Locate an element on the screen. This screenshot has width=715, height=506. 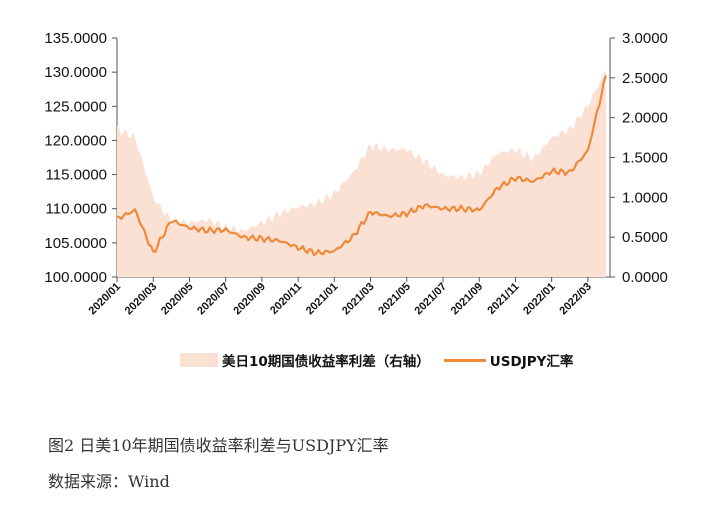
legend-line-swatch is located at coordinates (464, 360).